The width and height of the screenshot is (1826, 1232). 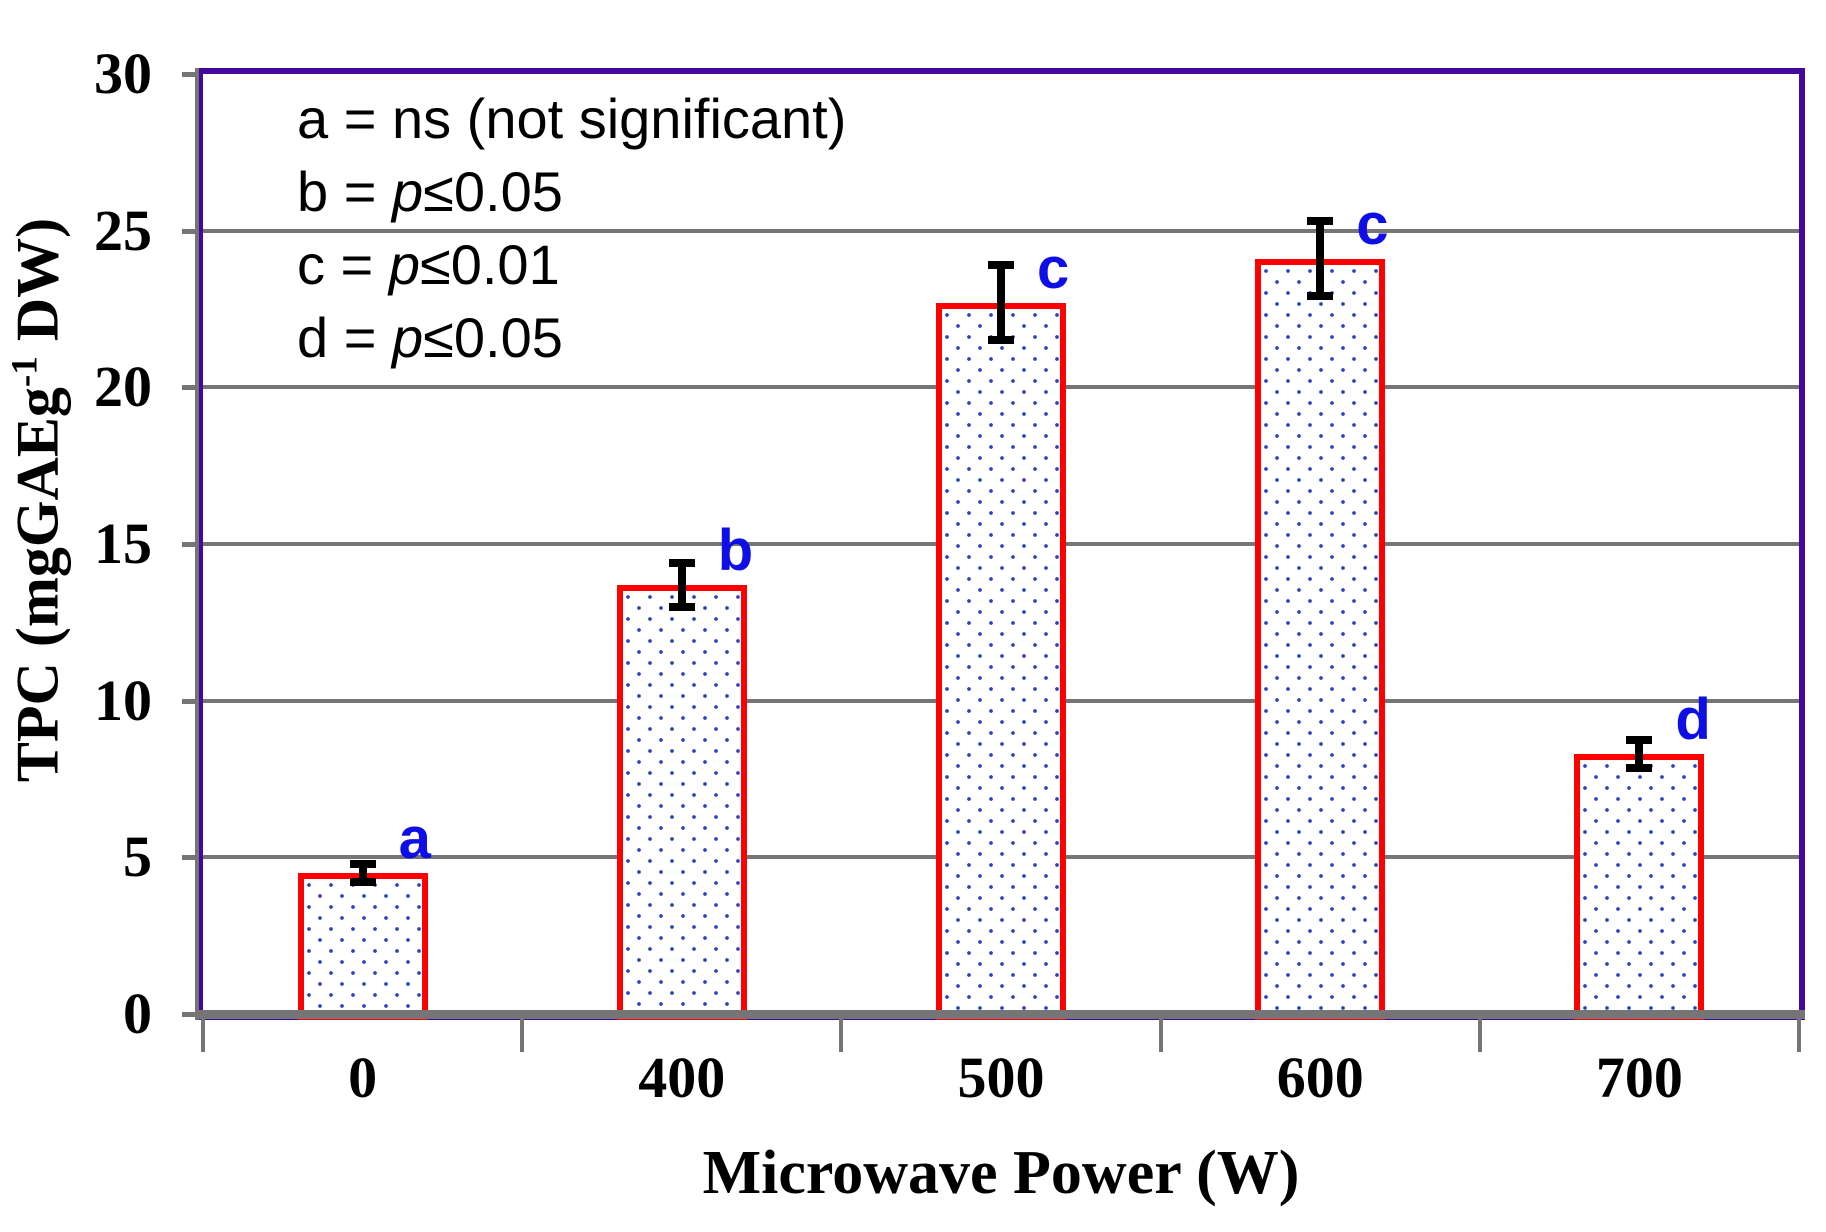 I want to click on error-bar-line-700w, so click(x=1639, y=754).